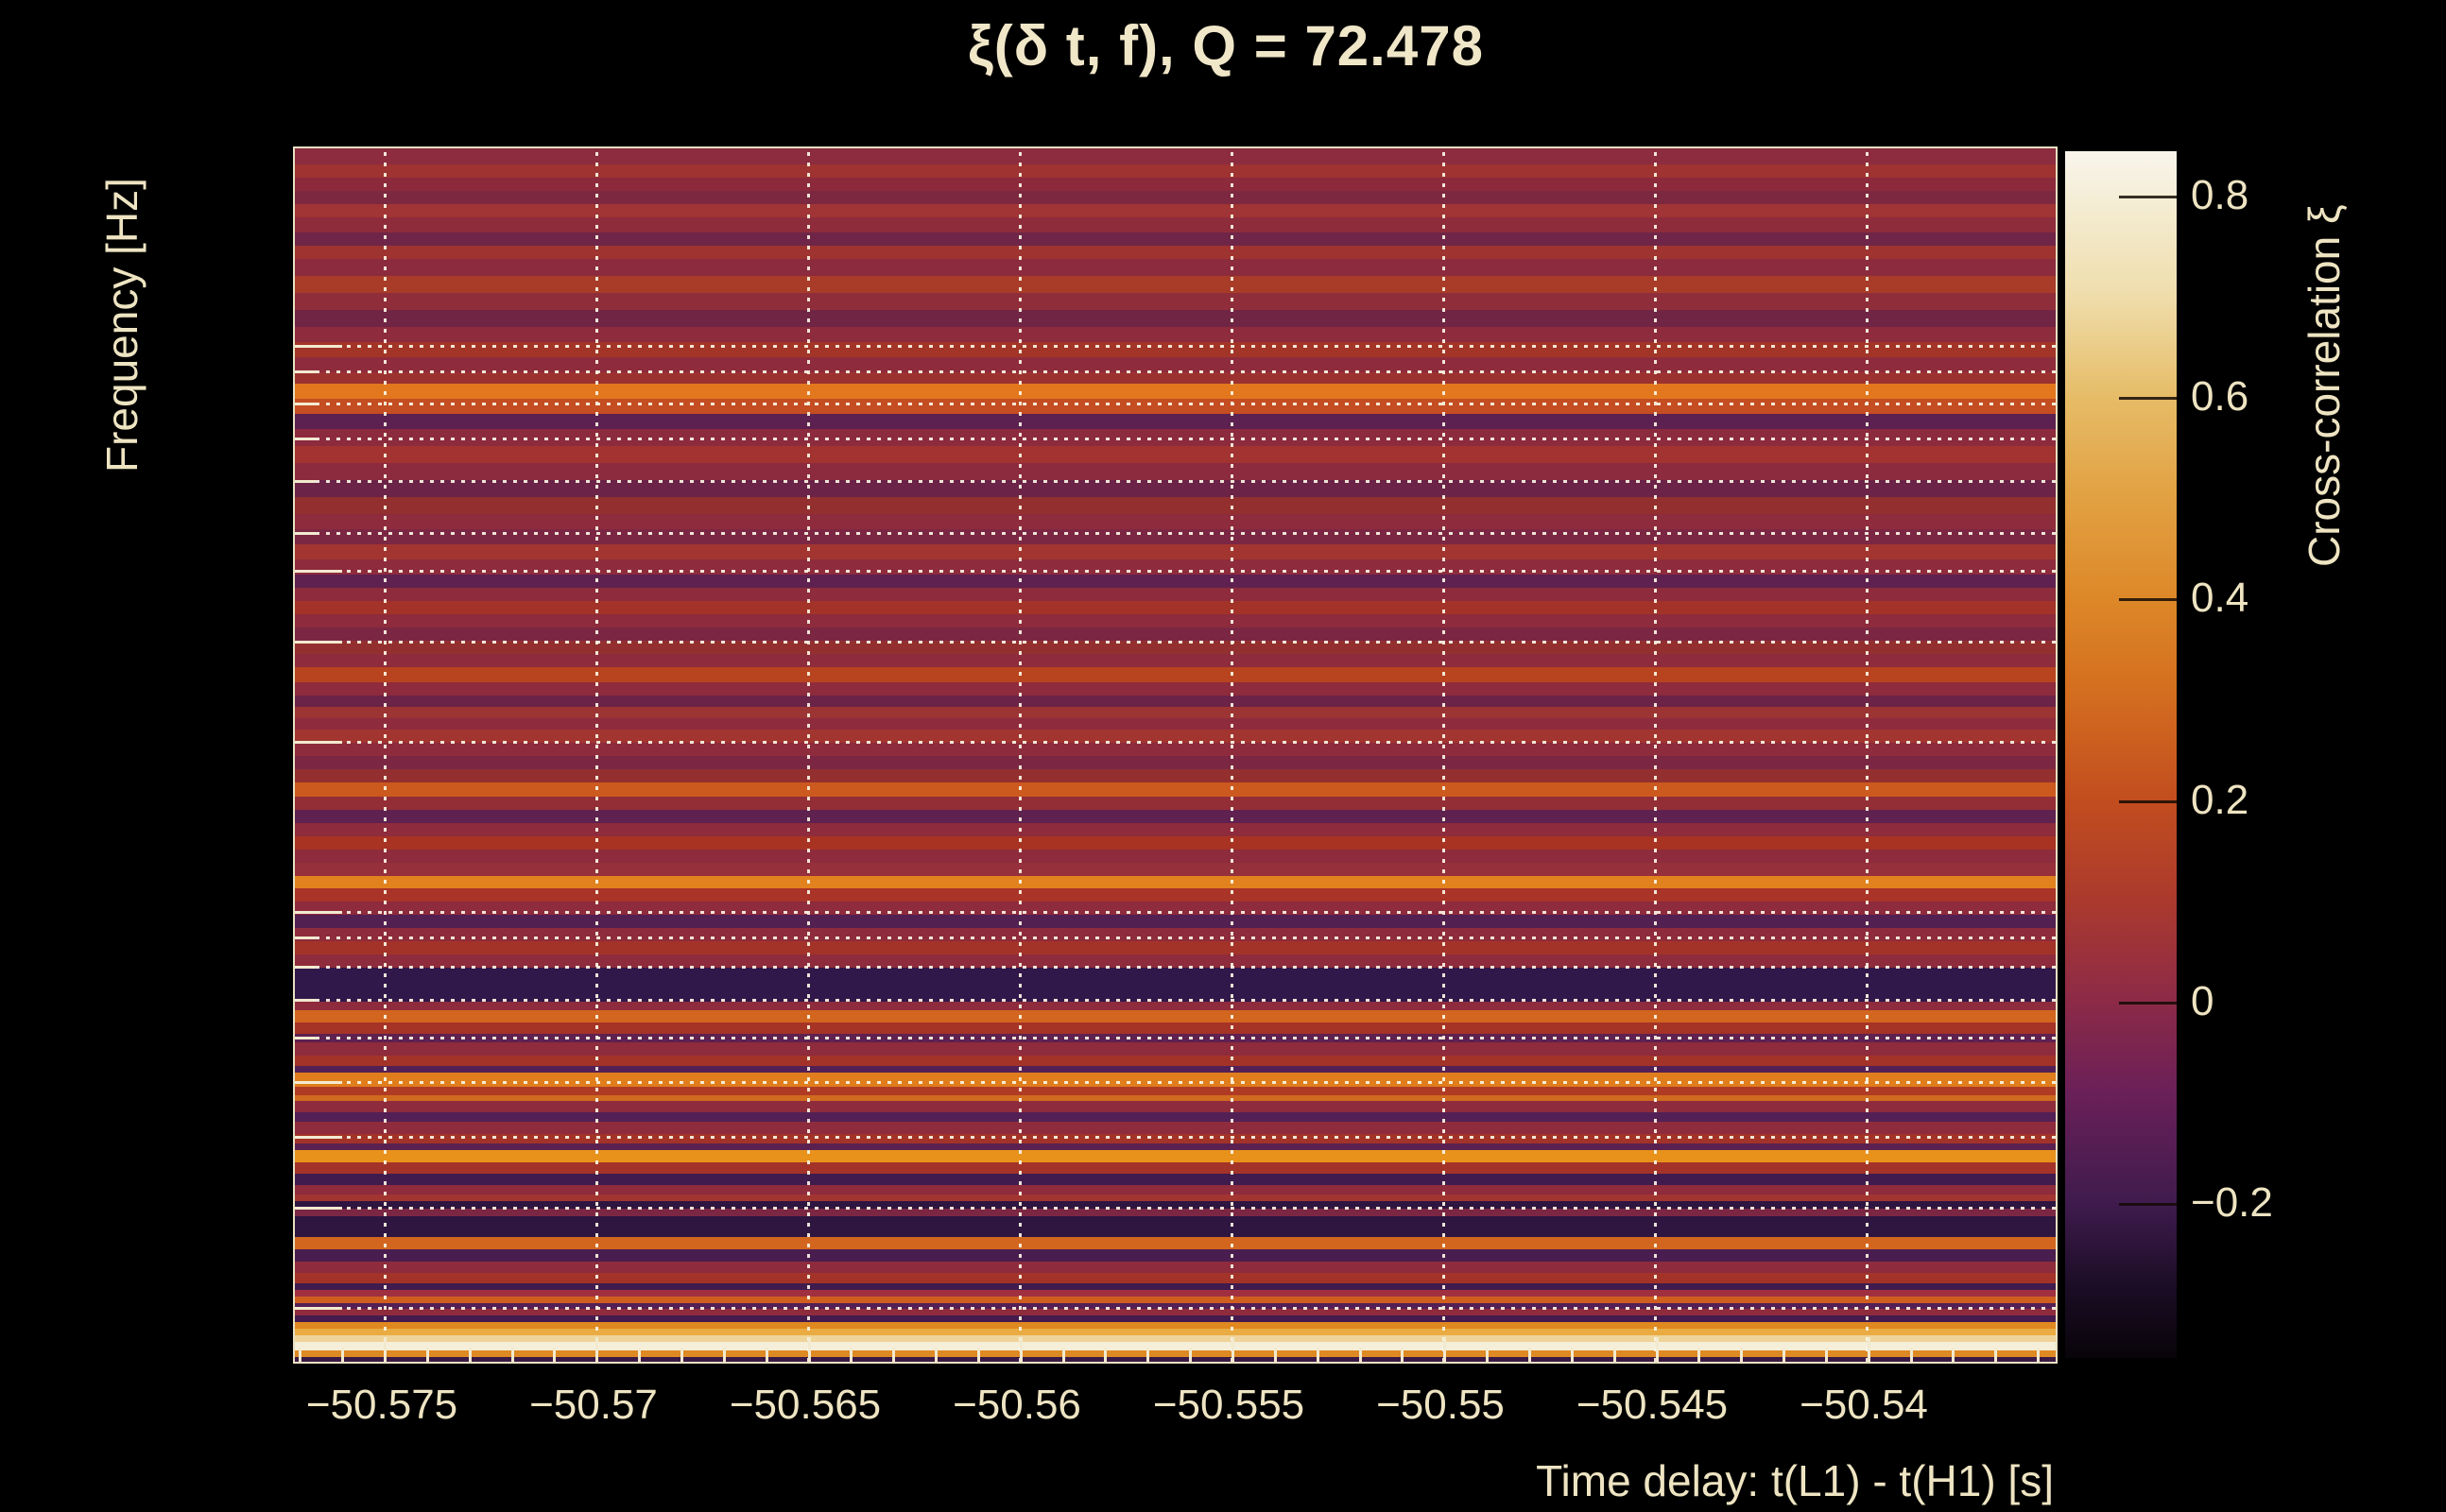 The image size is (2446, 1512). Describe the element at coordinates (2220, 598) in the screenshot. I see `colorbar-tick-label: 0.4` at that location.